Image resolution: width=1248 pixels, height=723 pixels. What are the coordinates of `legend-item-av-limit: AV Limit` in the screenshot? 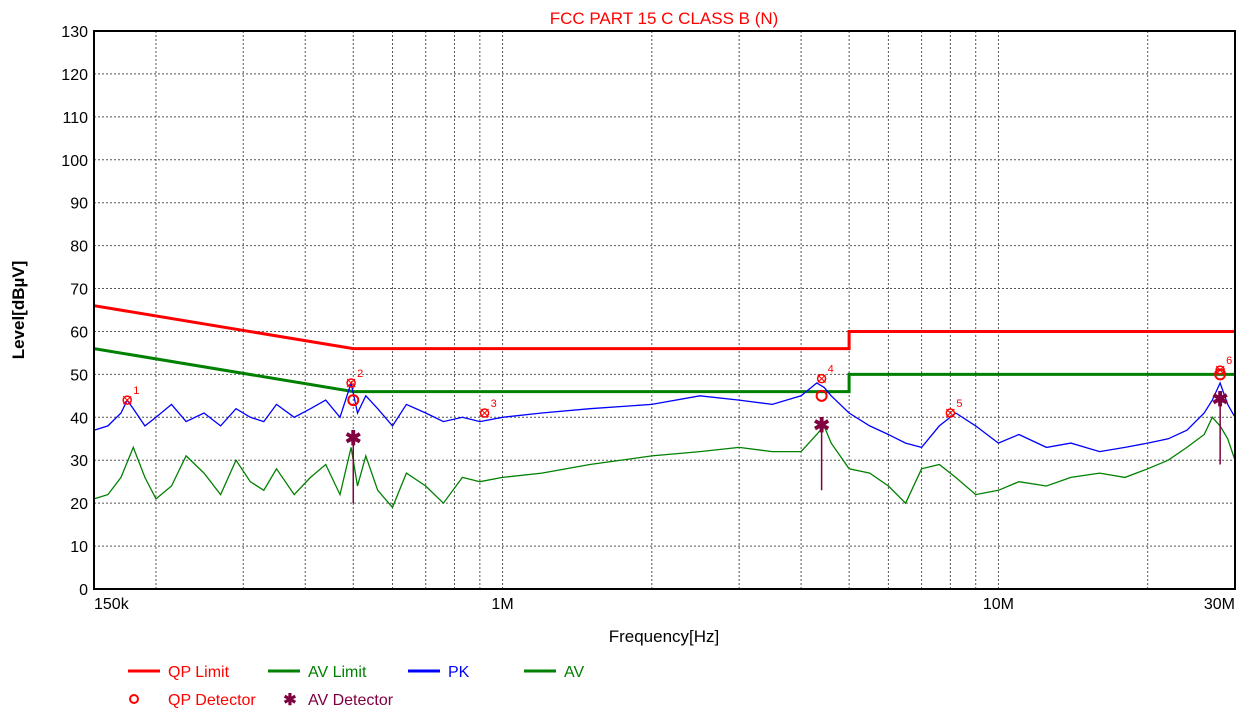 It's located at (317, 672).